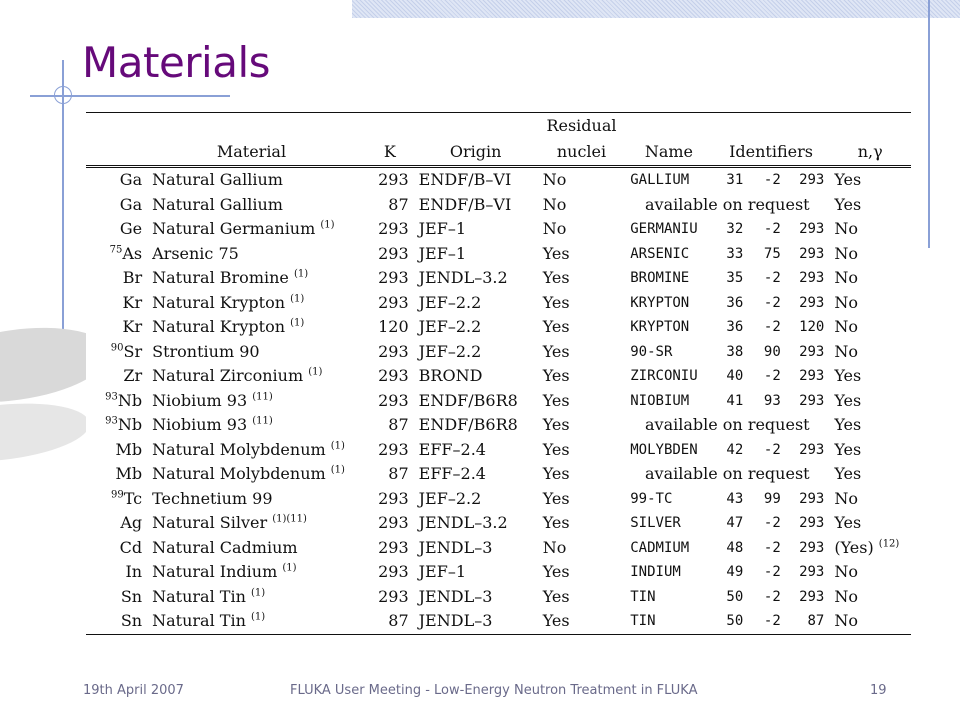 The image size is (960, 720). Describe the element at coordinates (554, 229) in the screenshot. I see `cell-residual-text: No` at that location.